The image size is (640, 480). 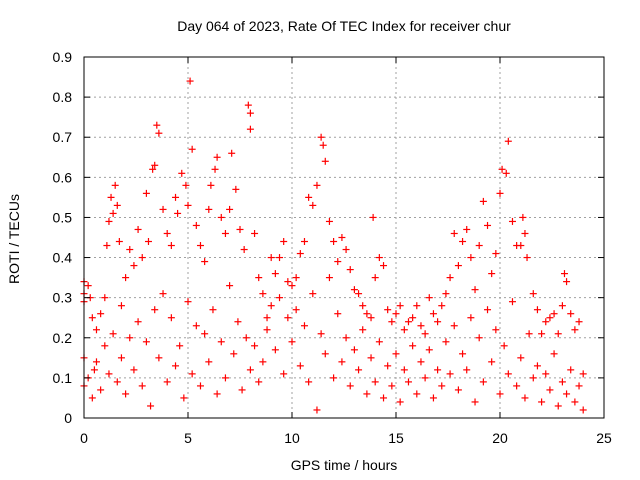 What do you see at coordinates (63, 57) in the screenshot?
I see `y-tick-label-9: 0.9` at bounding box center [63, 57].